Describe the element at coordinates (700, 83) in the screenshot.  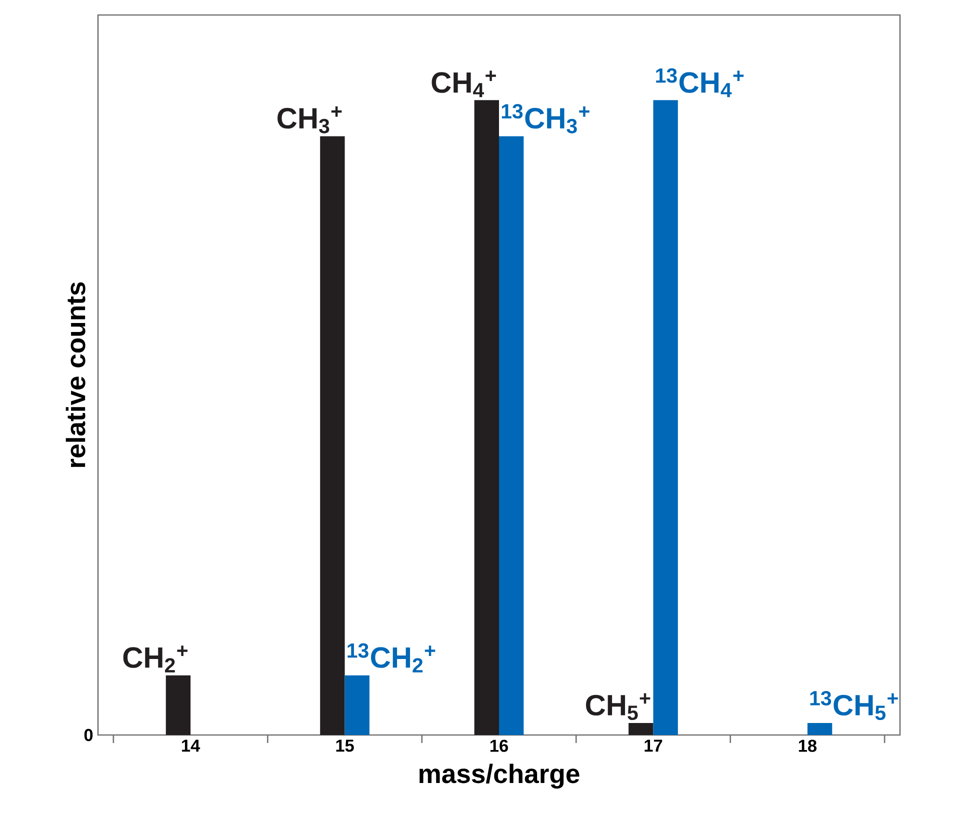
I see `annotation: $^{13}$CH$_{4}$+` at that location.